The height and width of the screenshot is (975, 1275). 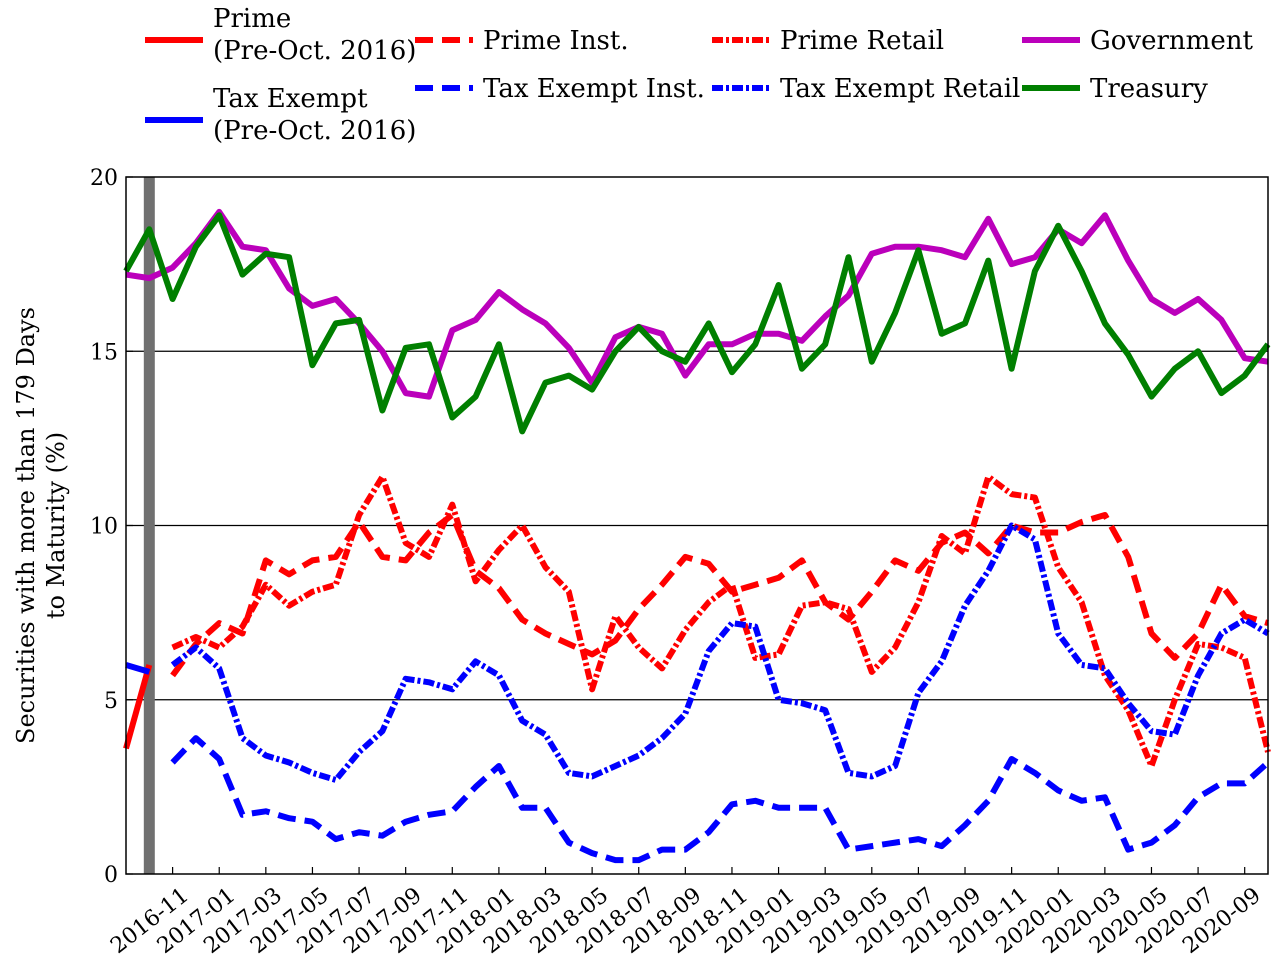 I want to click on y-tick-label: 15, so click(x=104, y=352).